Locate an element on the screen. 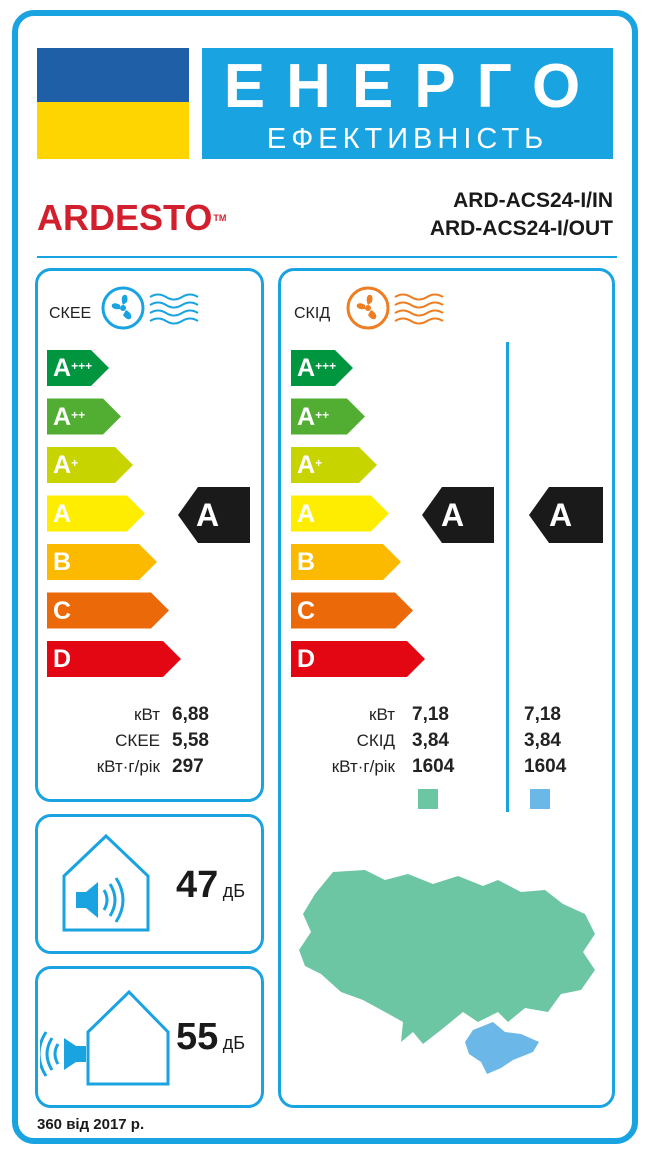  cooling-scale-label: A+++ is located at coordinates (72, 368).